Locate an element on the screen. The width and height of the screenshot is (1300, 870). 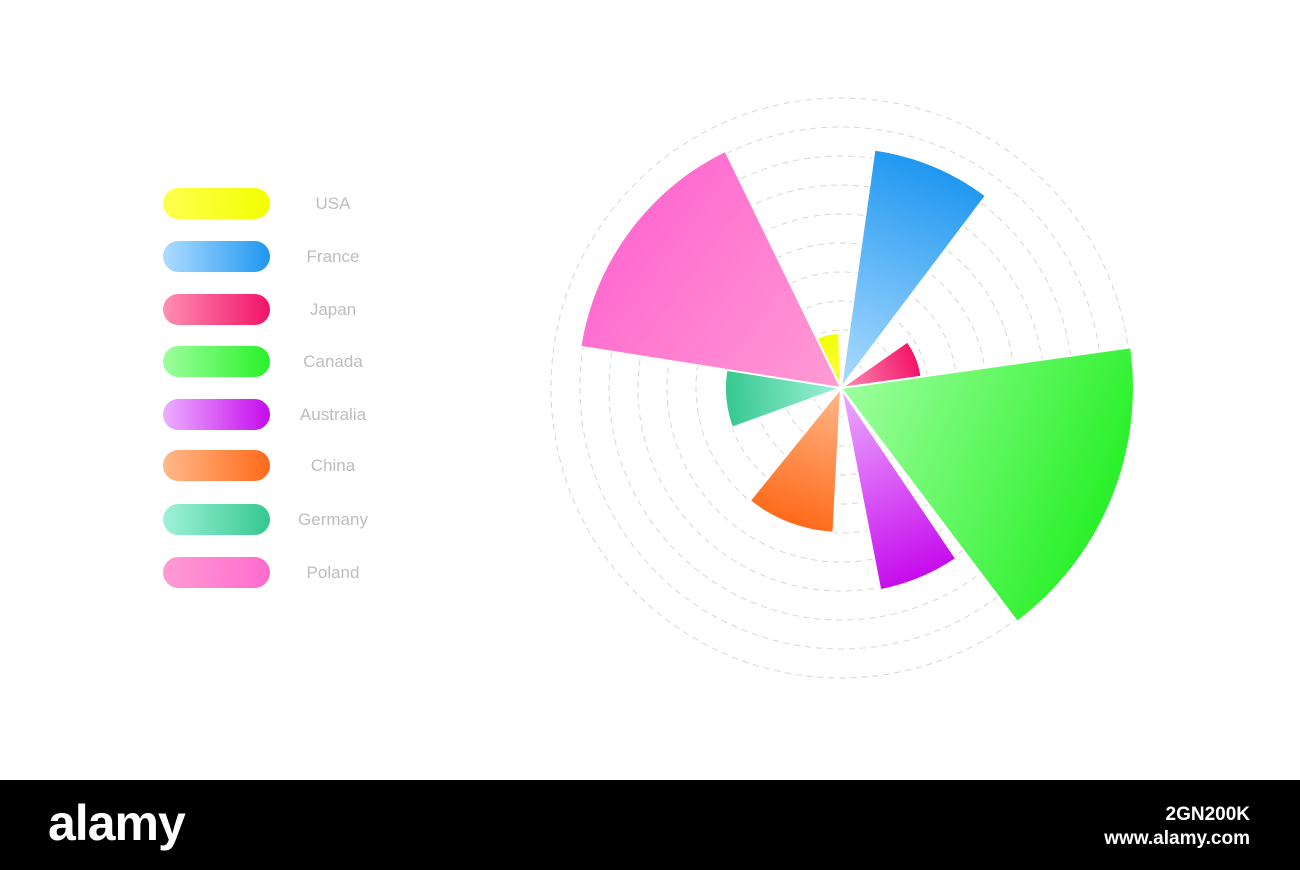
legend-swatch-usa is located at coordinates (216, 203).